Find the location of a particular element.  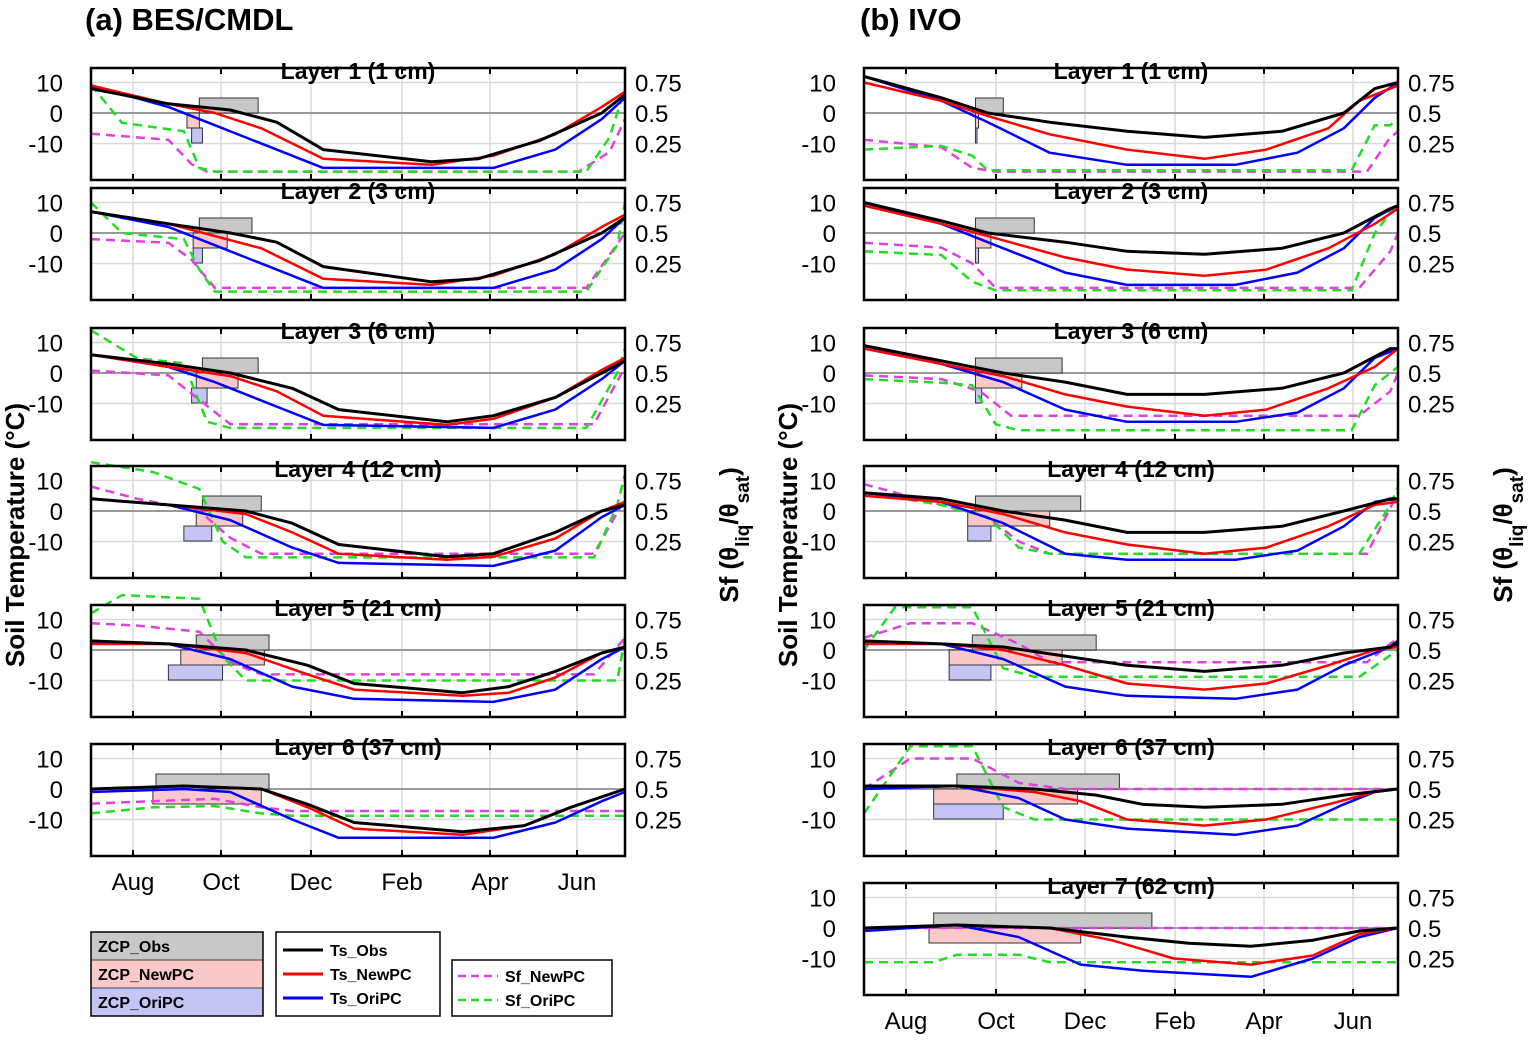

x-tick-label-feb: Feb is located at coordinates (401, 882).